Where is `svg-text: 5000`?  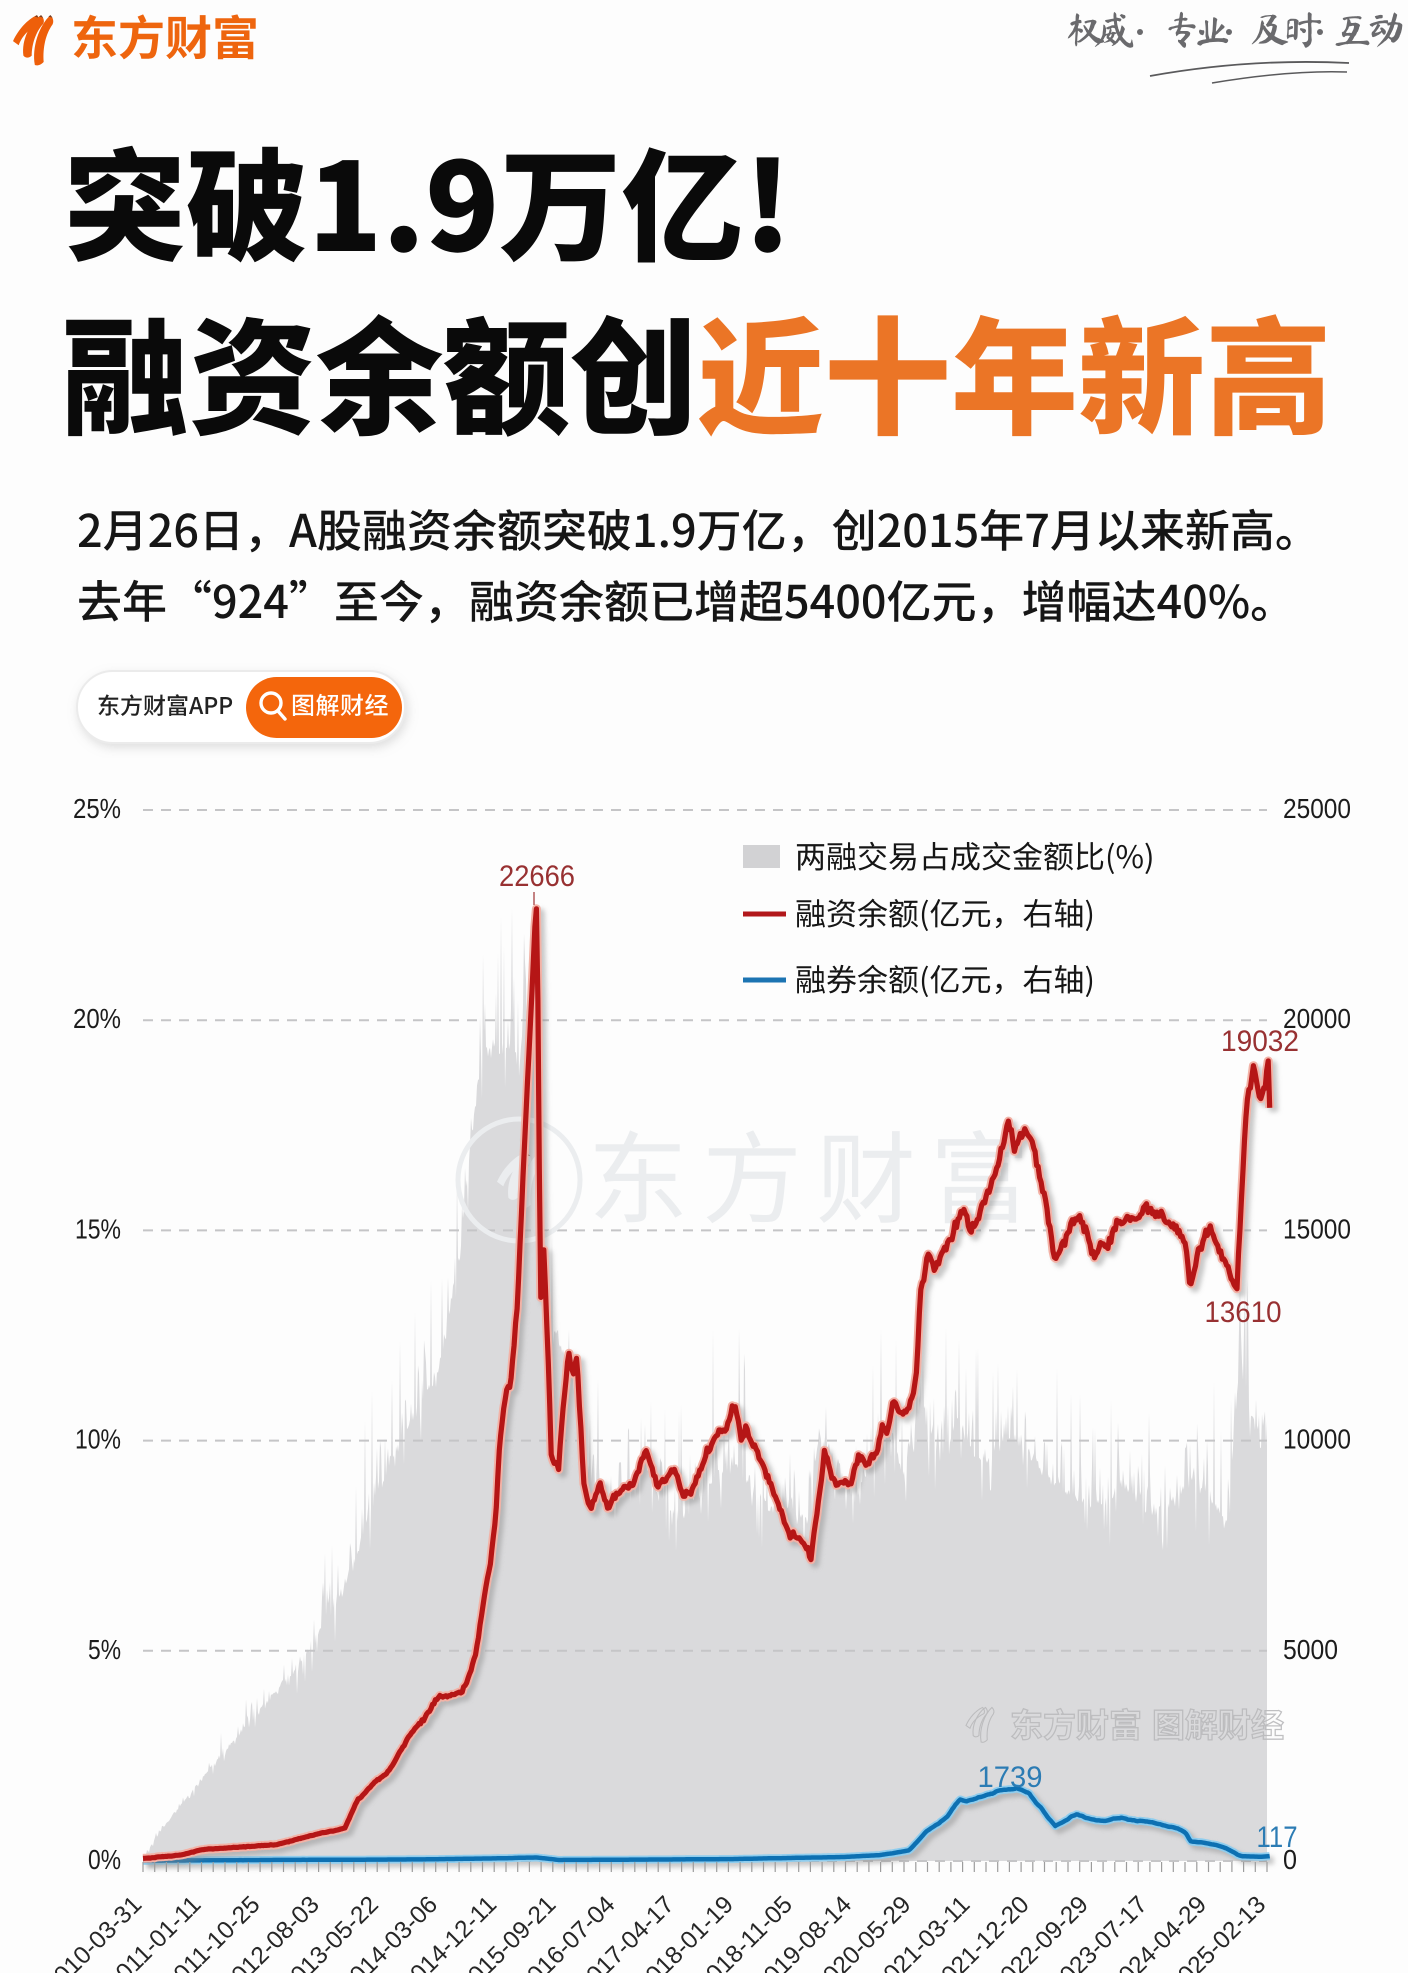
svg-text: 5000 is located at coordinates (1310, 1649).